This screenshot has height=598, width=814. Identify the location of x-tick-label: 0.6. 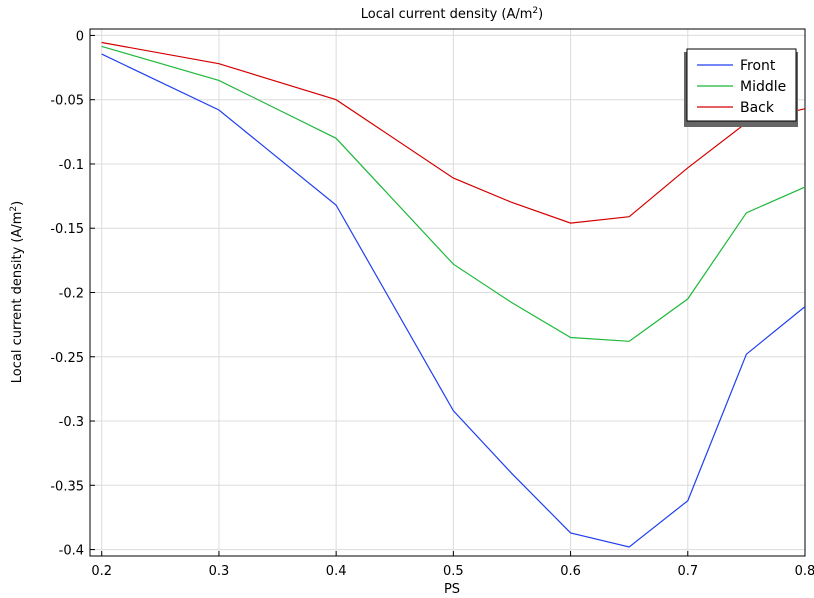
(570, 571).